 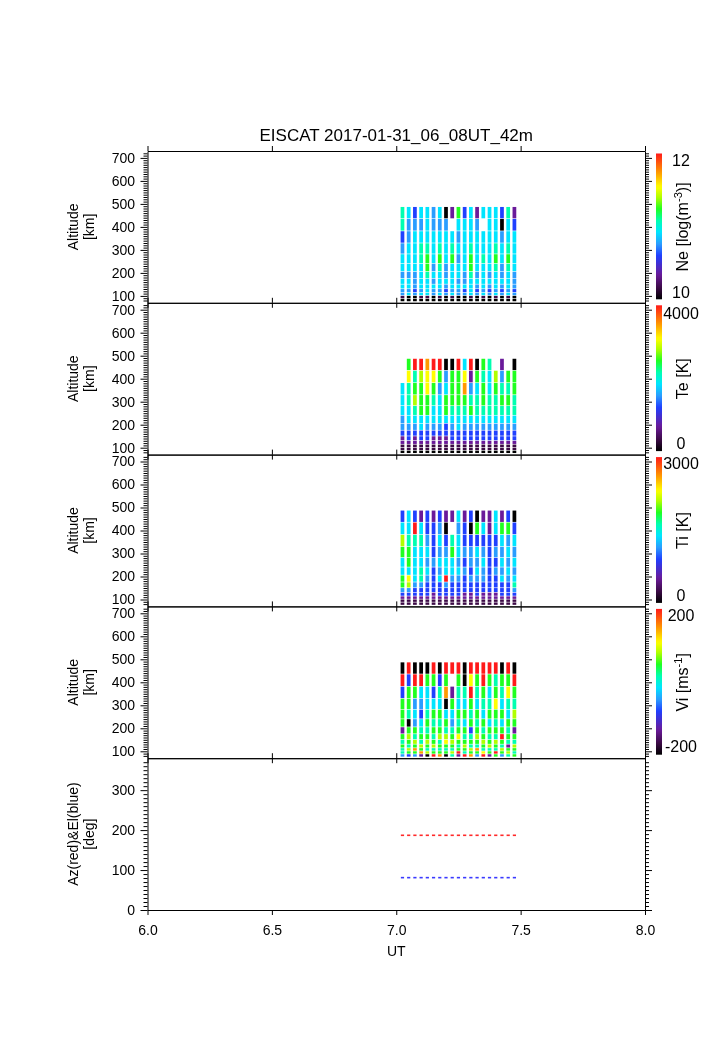 What do you see at coordinates (131, 909) in the screenshot?
I see `y-tick-label: 0` at bounding box center [131, 909].